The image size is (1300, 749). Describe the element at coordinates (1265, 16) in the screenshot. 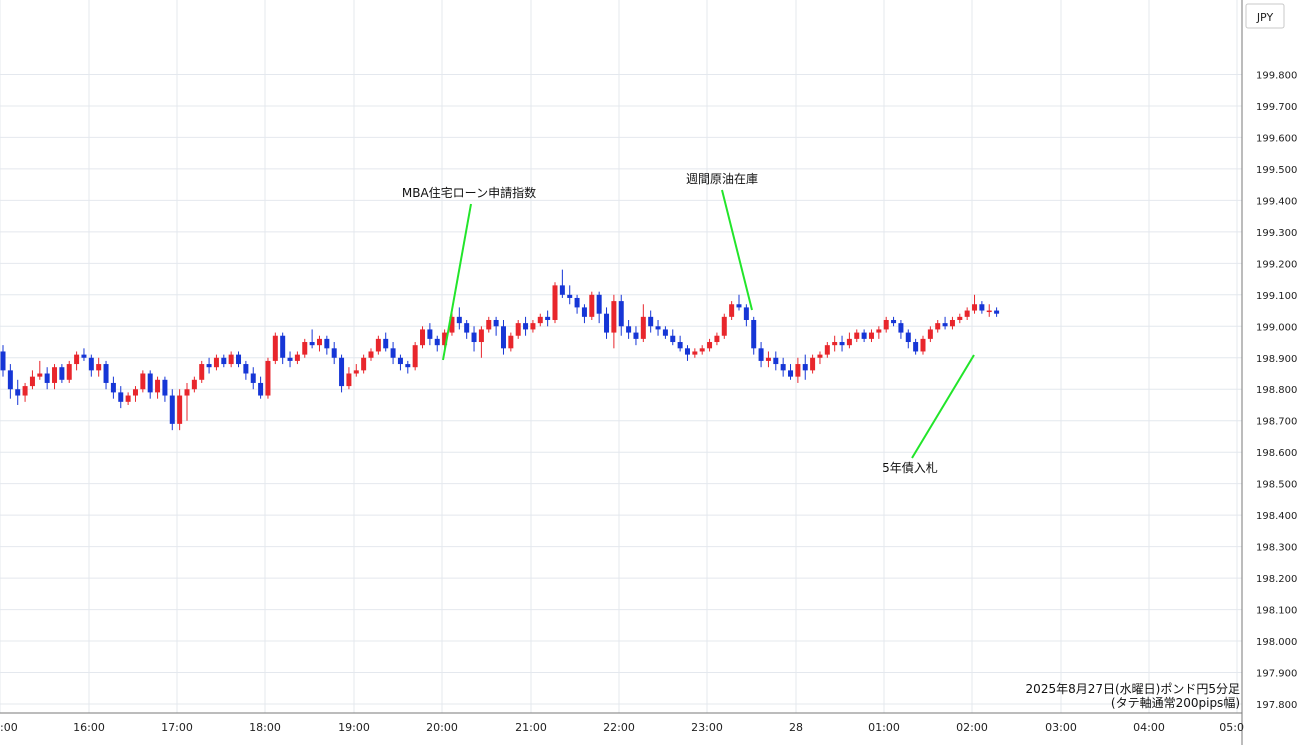

I see `currency-button` at that location.